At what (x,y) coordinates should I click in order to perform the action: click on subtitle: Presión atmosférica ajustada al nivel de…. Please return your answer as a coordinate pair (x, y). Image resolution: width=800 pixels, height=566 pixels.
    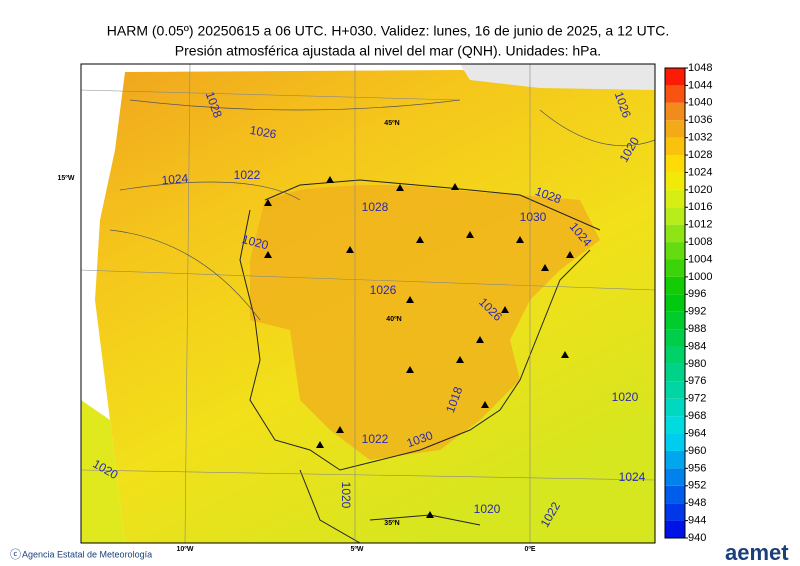
    Looking at the image, I should click on (388, 51).